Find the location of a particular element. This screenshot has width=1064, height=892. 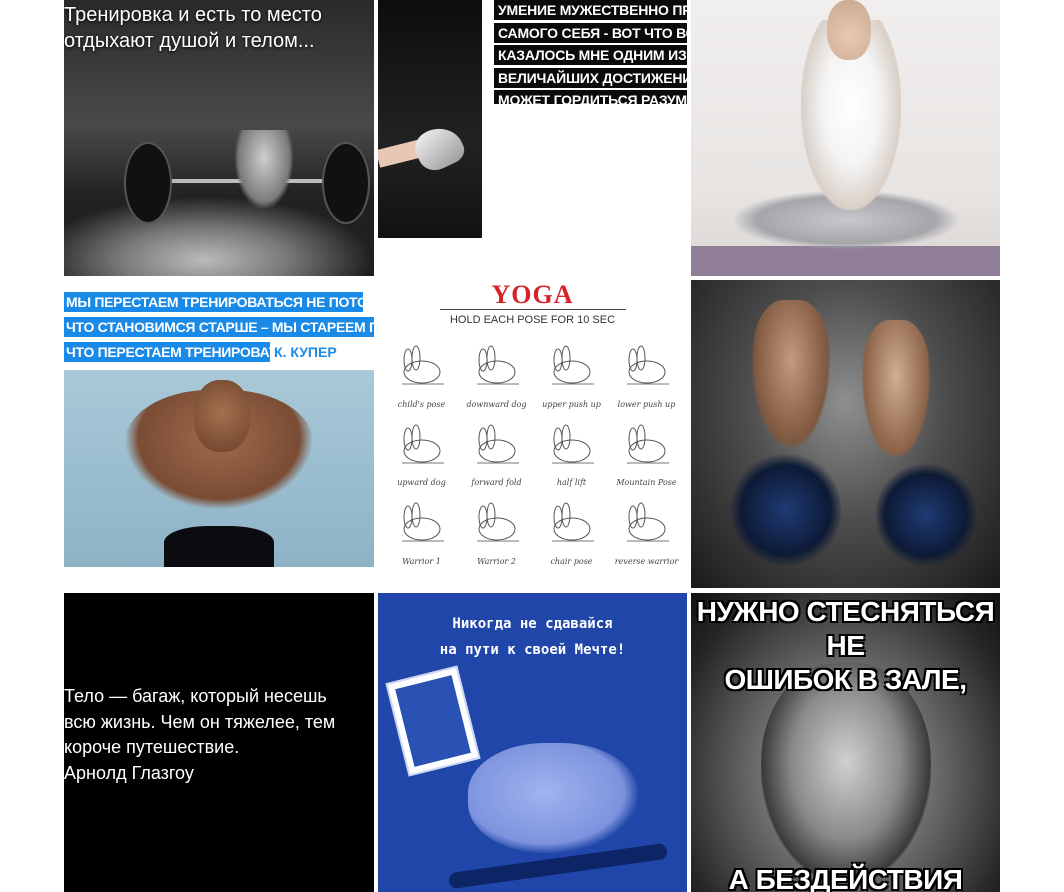

sneaker-figure is located at coordinates (439, 148).